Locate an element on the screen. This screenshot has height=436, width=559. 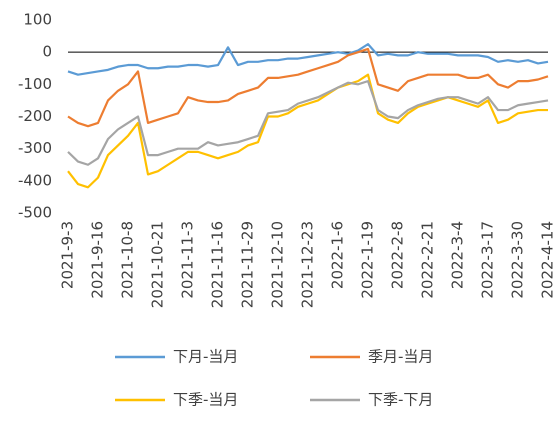
x-tick-label: 2021-10-21 is located at coordinates (158, 264).